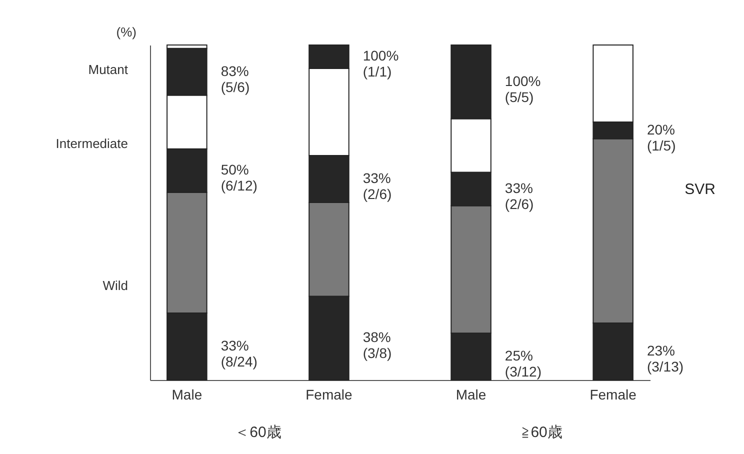  I want to click on text: SVR, so click(700, 189).